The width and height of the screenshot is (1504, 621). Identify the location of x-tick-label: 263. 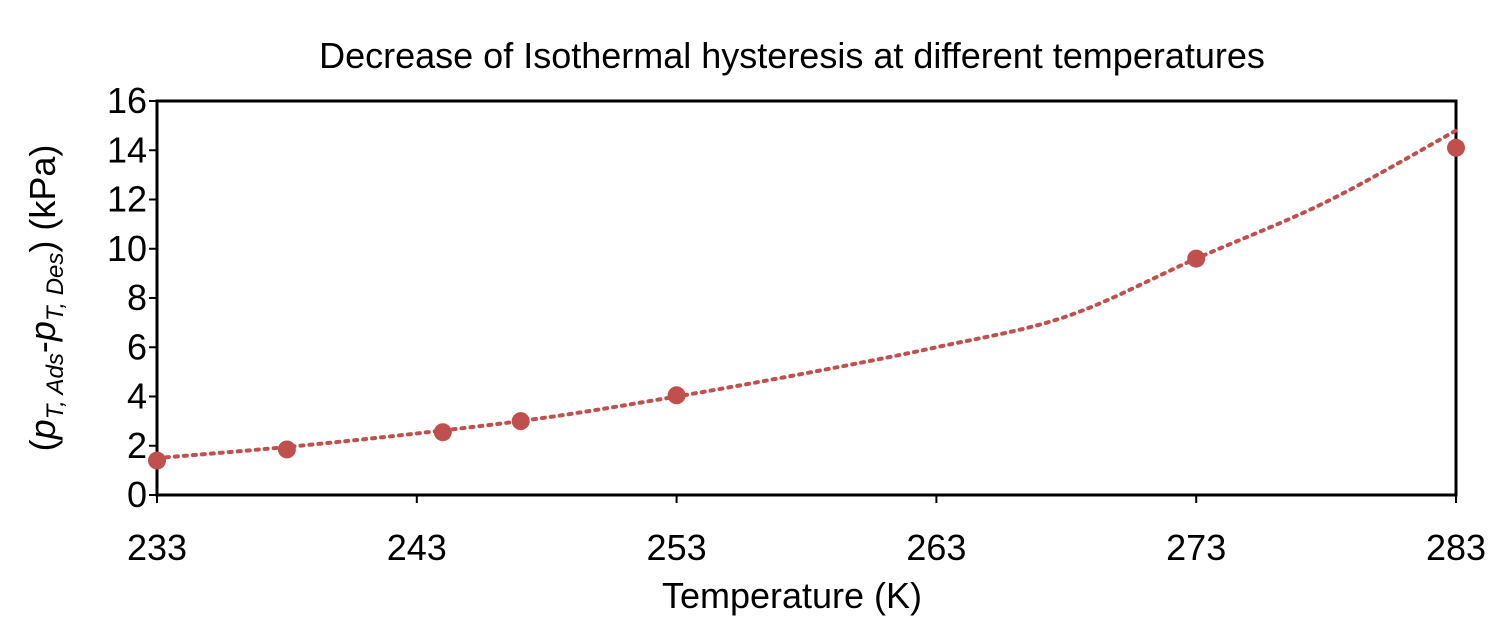
(936, 547).